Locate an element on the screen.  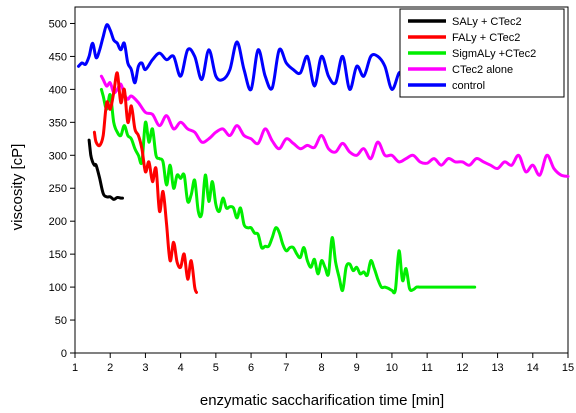
x-tick-label: 6 is located at coordinates (251, 368).